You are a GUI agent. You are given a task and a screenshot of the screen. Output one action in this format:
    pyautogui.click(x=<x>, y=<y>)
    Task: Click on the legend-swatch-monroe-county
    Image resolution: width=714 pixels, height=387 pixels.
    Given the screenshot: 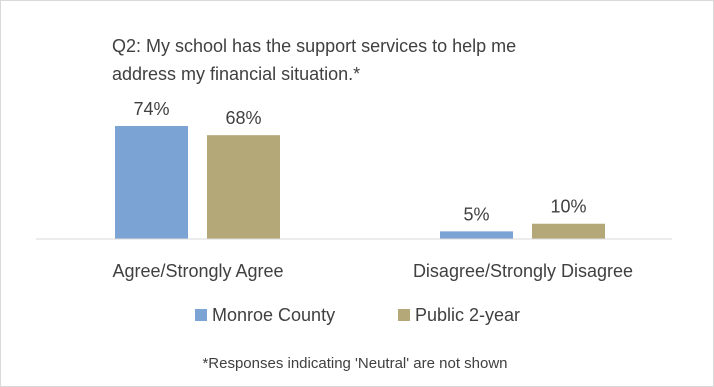 What is the action you would take?
    pyautogui.click(x=201, y=315)
    